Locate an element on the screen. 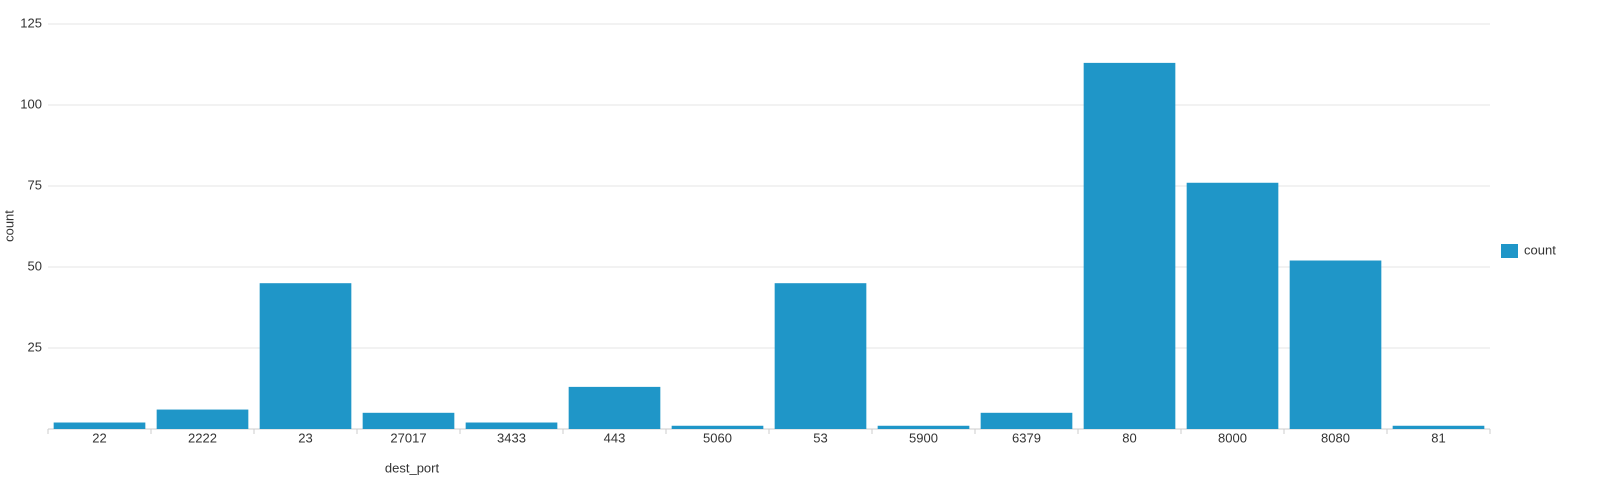 This screenshot has width=1600, height=483. x-tick-label: 27017 is located at coordinates (408, 437).